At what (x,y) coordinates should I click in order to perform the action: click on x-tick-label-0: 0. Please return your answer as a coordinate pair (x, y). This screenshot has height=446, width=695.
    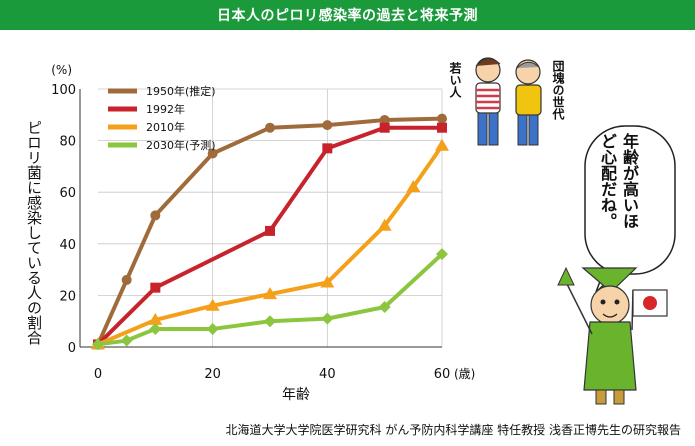
    Looking at the image, I should click on (98, 374).